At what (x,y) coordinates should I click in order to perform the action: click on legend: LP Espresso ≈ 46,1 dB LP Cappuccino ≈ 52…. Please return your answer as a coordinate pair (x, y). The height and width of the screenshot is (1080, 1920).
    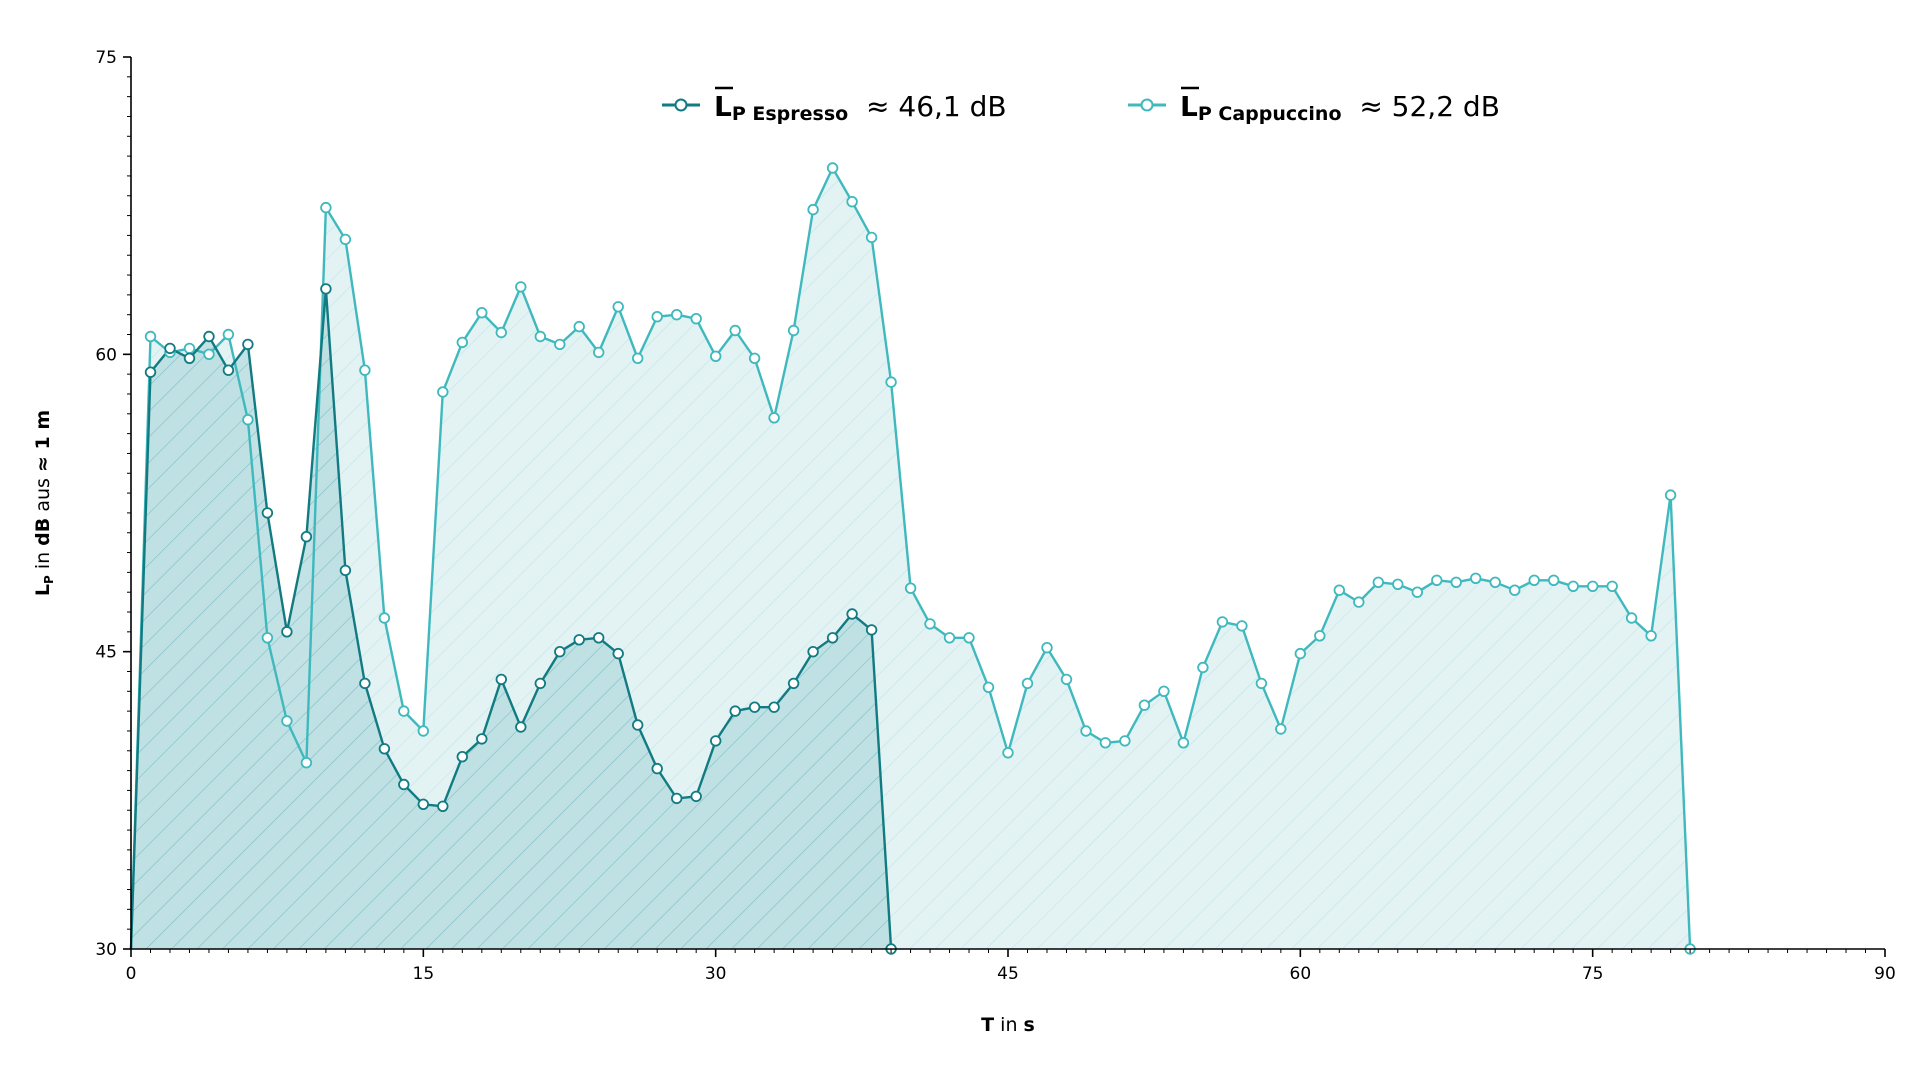
    Looking at the image, I should click on (1081, 105).